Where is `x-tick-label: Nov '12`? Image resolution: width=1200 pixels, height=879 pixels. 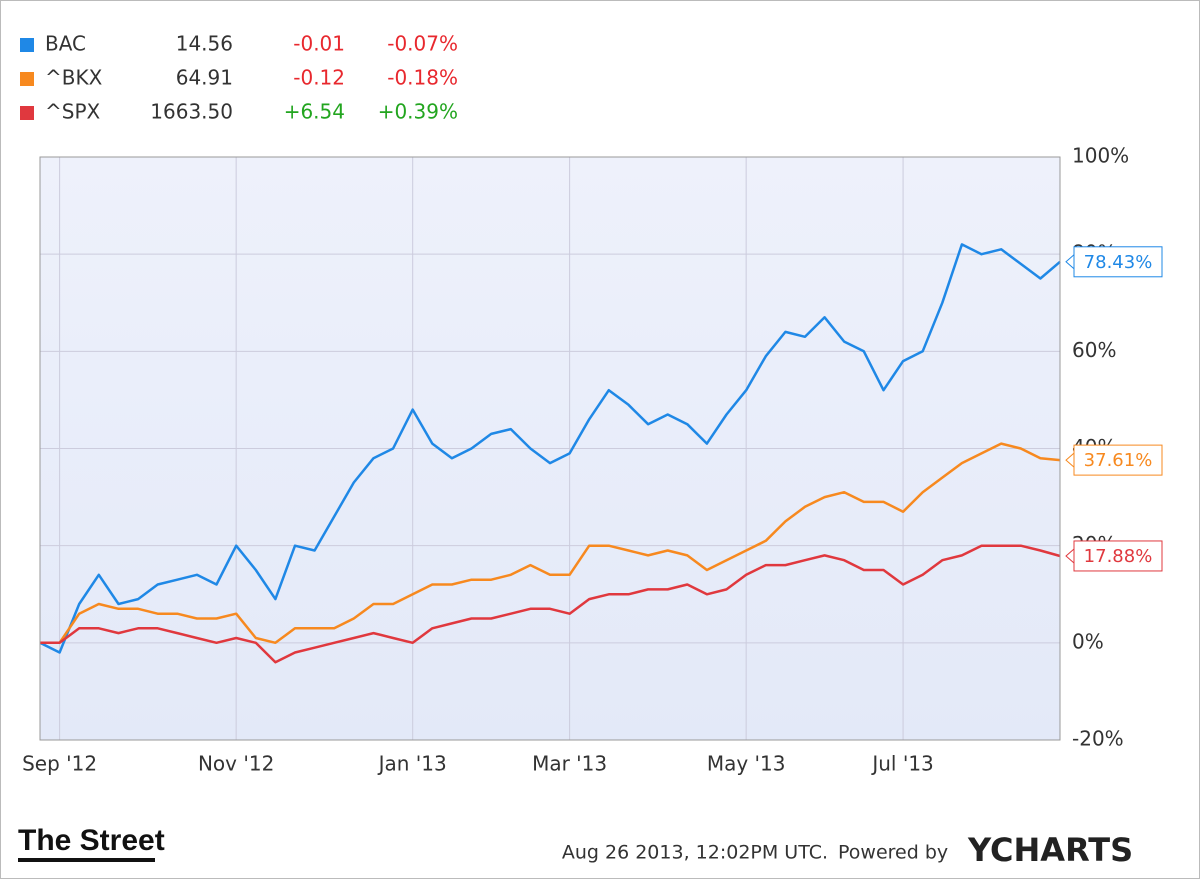
x-tick-label: Nov '12 is located at coordinates (236, 764).